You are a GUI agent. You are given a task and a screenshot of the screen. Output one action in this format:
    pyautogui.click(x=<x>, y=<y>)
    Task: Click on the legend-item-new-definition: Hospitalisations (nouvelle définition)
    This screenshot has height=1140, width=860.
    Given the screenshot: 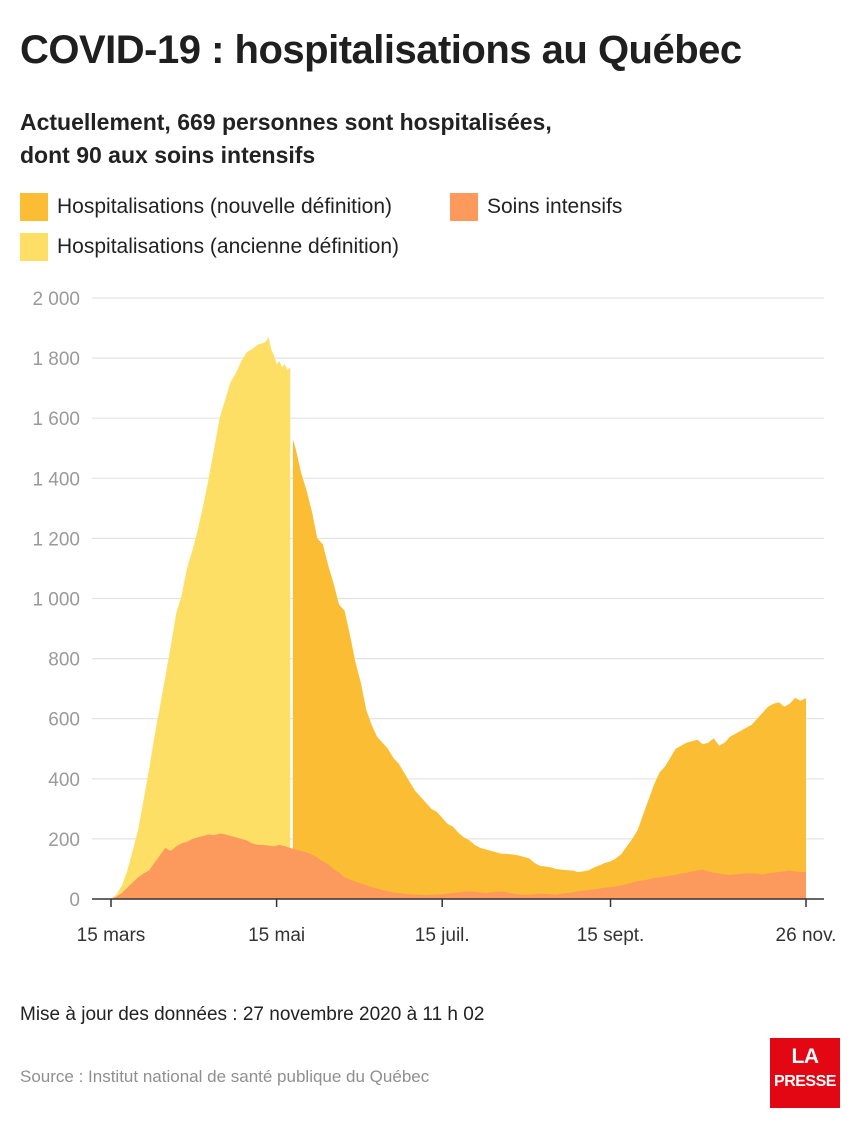 What is the action you would take?
    pyautogui.click(x=206, y=207)
    